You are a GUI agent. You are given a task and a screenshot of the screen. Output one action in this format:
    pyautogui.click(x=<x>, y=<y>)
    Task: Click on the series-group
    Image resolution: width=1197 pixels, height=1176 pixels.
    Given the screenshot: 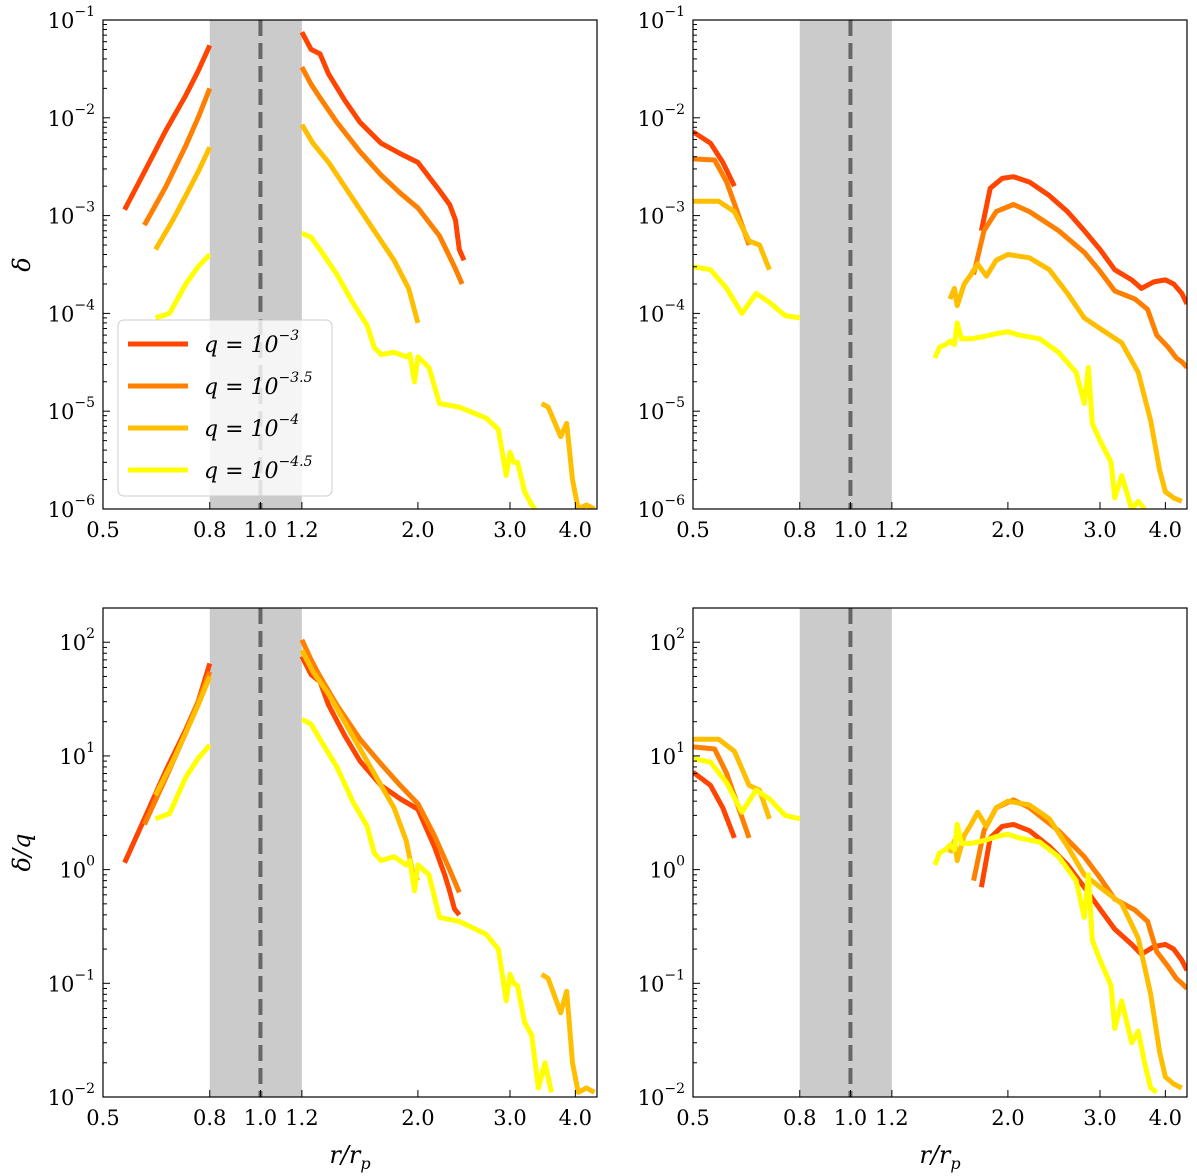 What is the action you would take?
    pyautogui.click(x=940, y=319)
    